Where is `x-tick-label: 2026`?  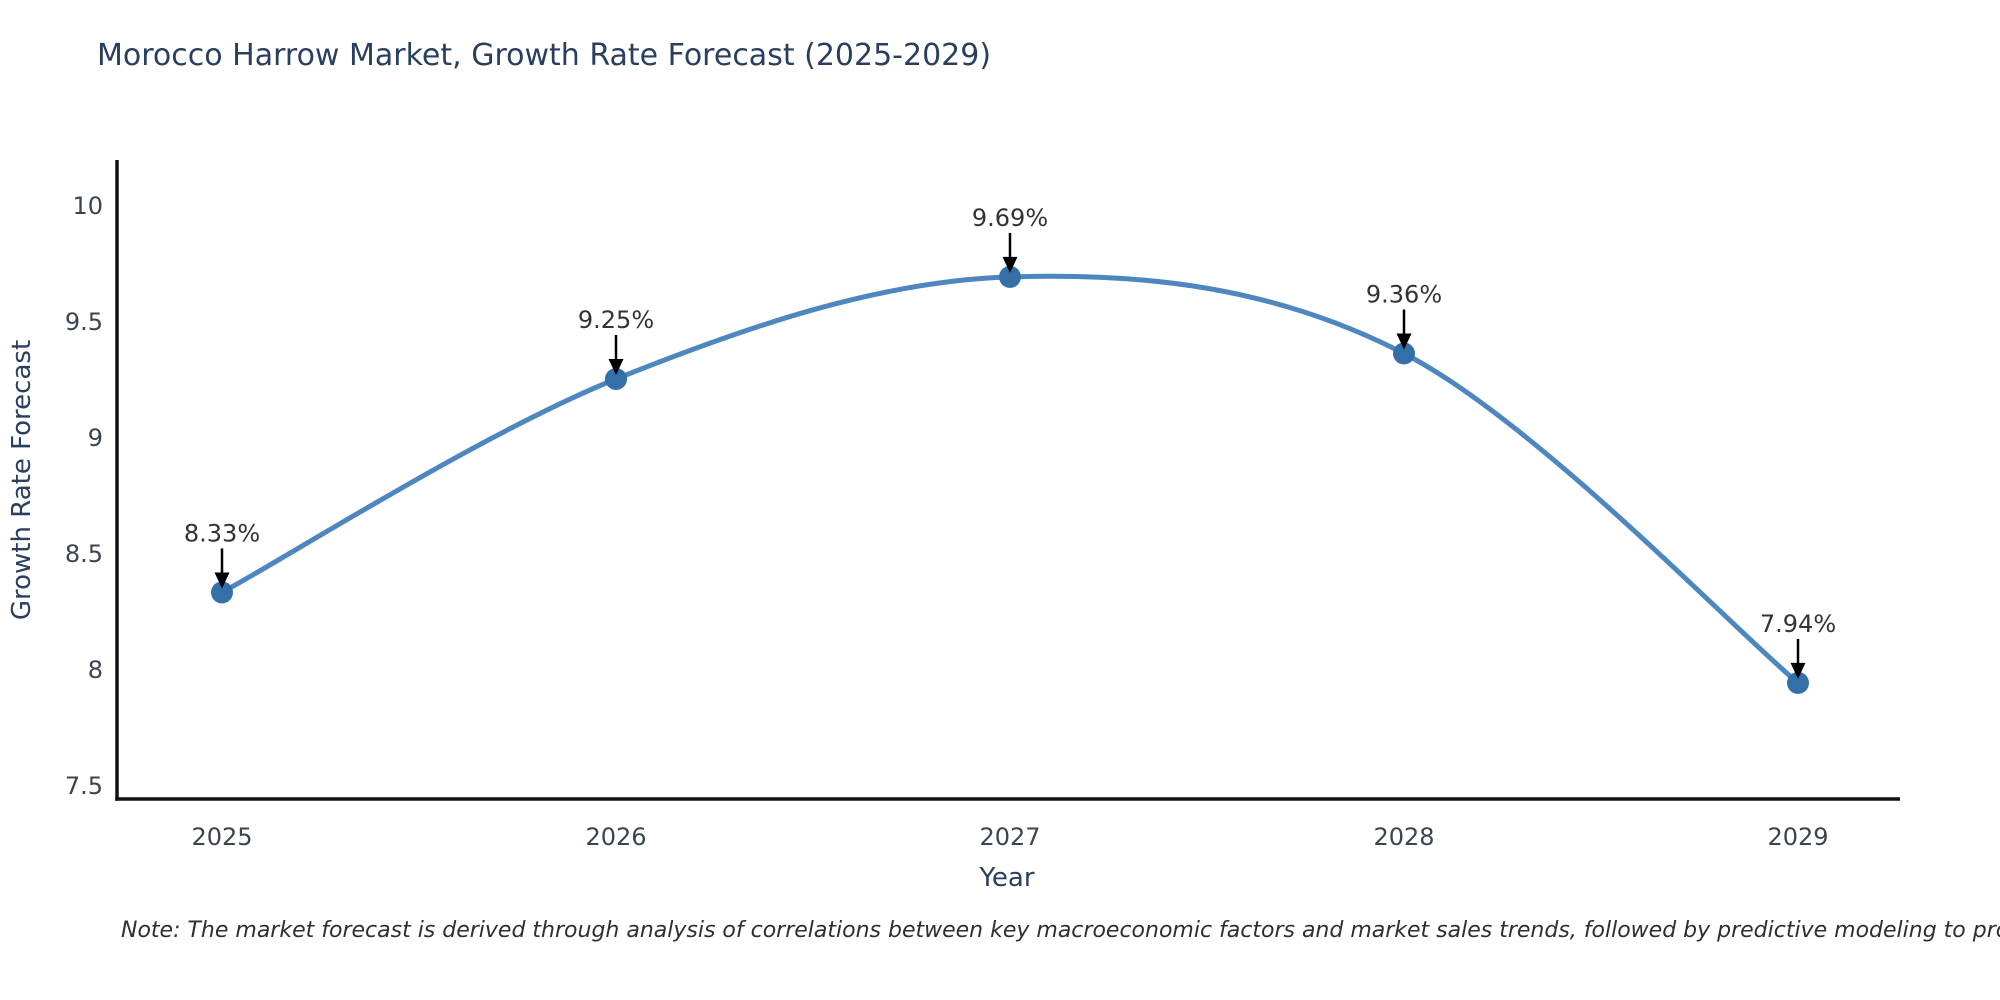
x-tick-label: 2026 is located at coordinates (615, 837).